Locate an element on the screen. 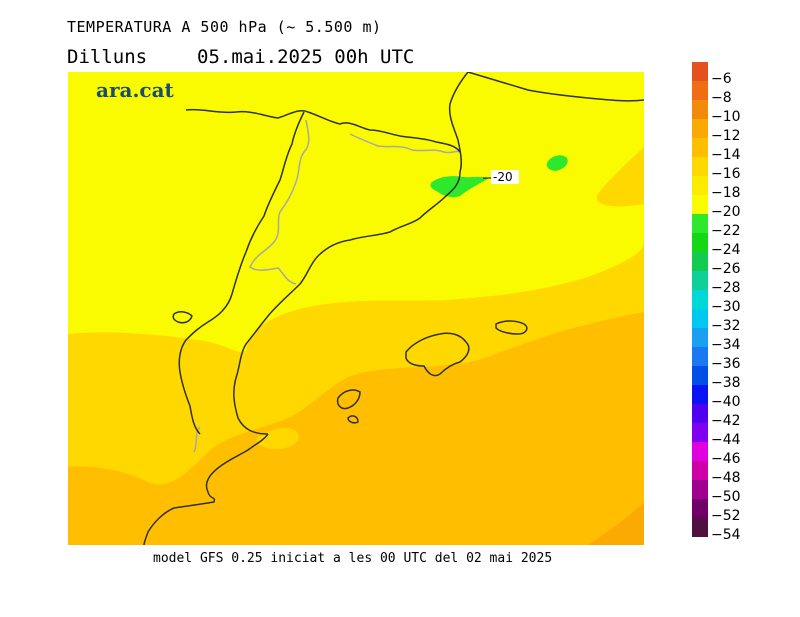 This screenshot has height=617, width=800. zone-16-18-east is located at coordinates (620, 177).